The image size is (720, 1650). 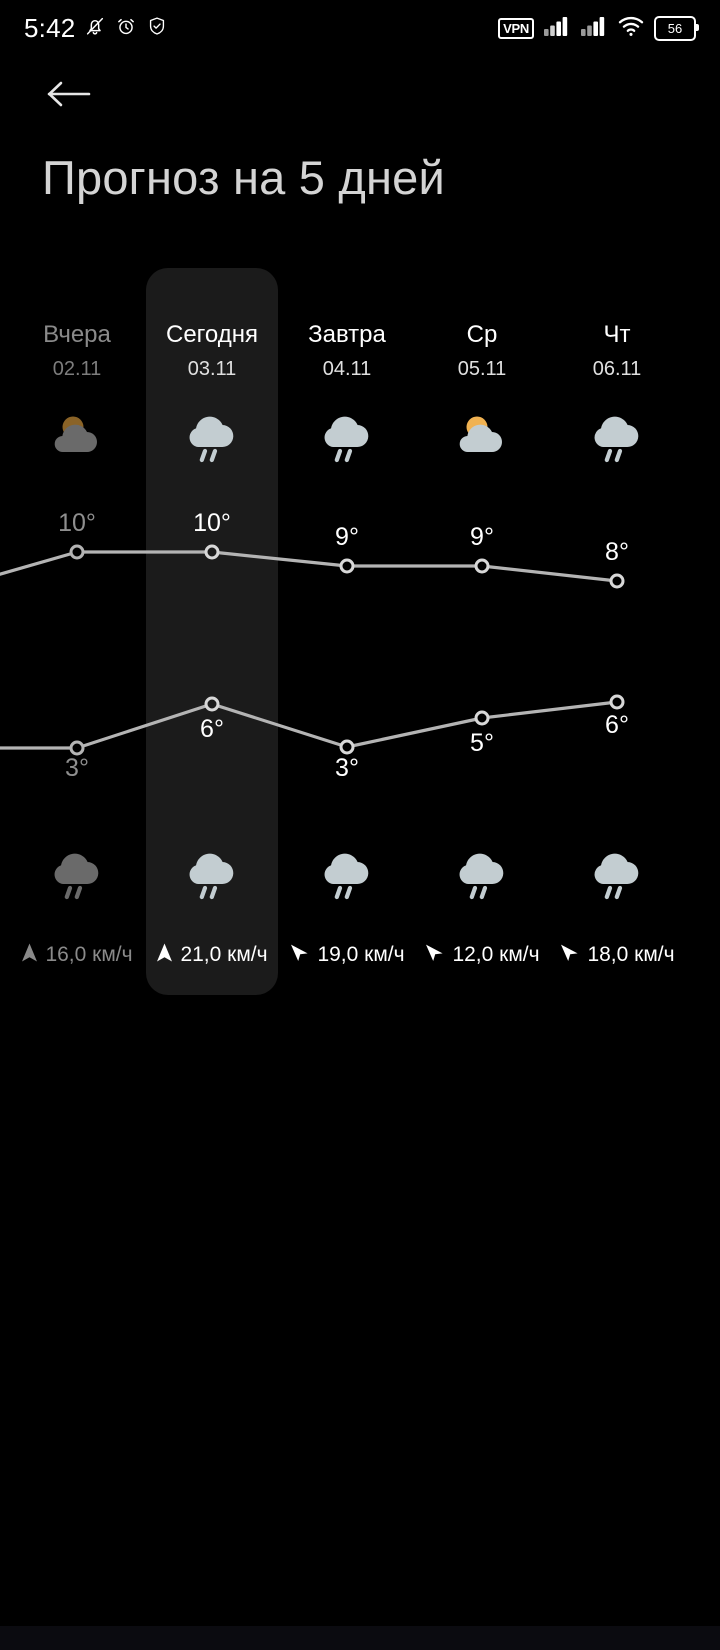 What do you see at coordinates (157, 28) in the screenshot?
I see `shield-icon` at bounding box center [157, 28].